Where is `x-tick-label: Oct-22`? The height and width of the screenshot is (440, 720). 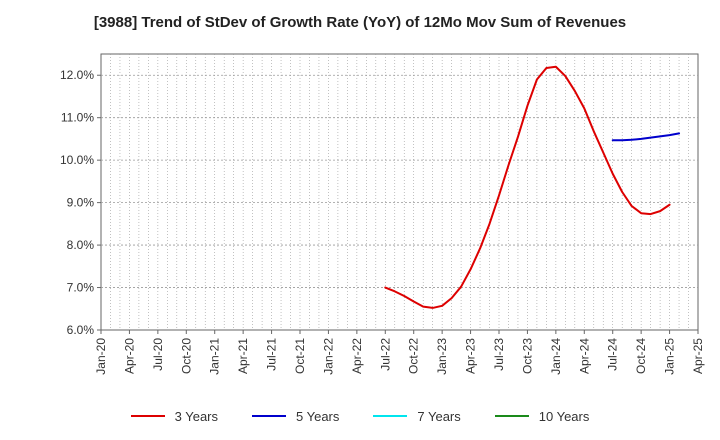 x-tick-label: Oct-22 is located at coordinates (414, 356).